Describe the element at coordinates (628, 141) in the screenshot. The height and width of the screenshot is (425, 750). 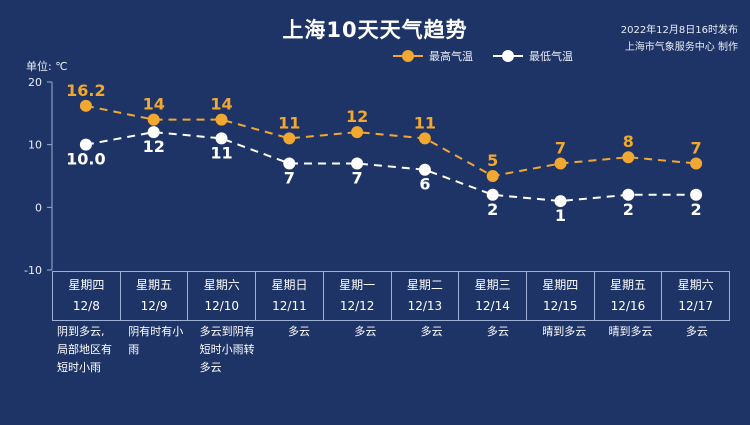
I see `high-temp-label: 8` at that location.